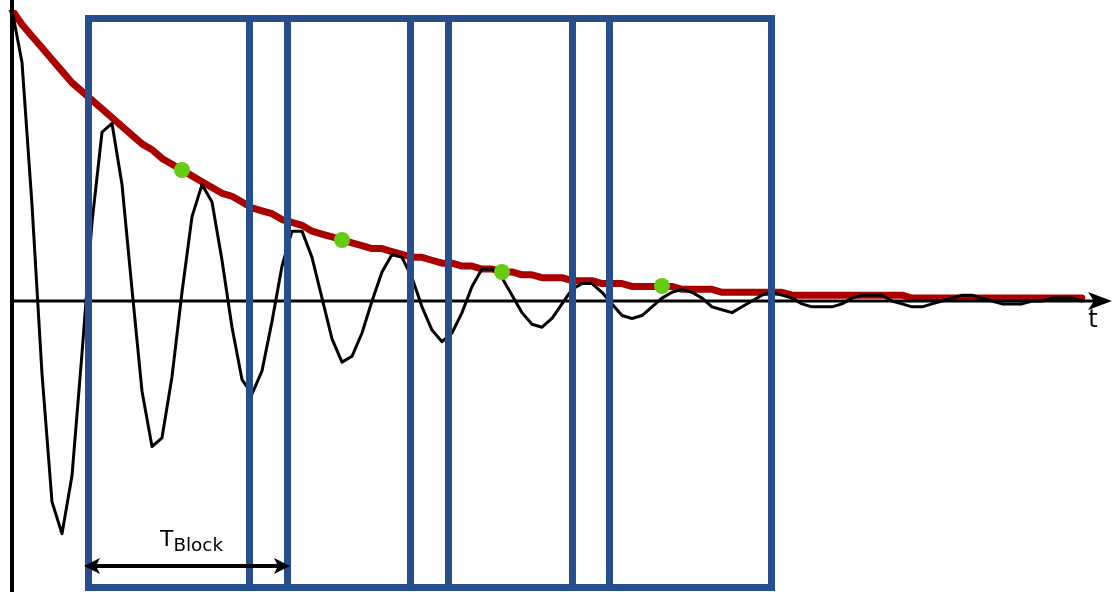 The width and height of the screenshot is (1114, 592). What do you see at coordinates (1093, 319) in the screenshot?
I see `x-axis-title: t` at bounding box center [1093, 319].